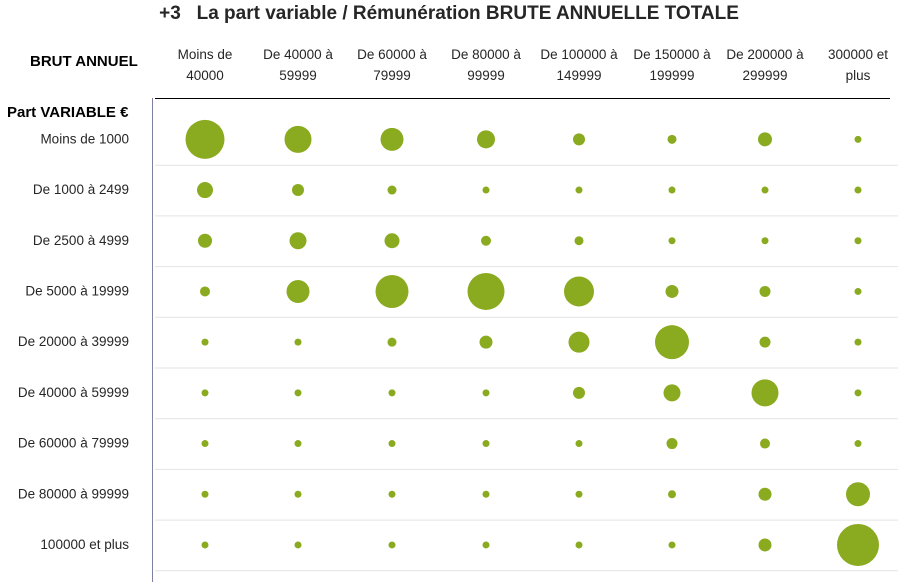 The height and width of the screenshot is (582, 898). Describe the element at coordinates (671, 75) in the screenshot. I see `column-tick-label: 199999` at that location.